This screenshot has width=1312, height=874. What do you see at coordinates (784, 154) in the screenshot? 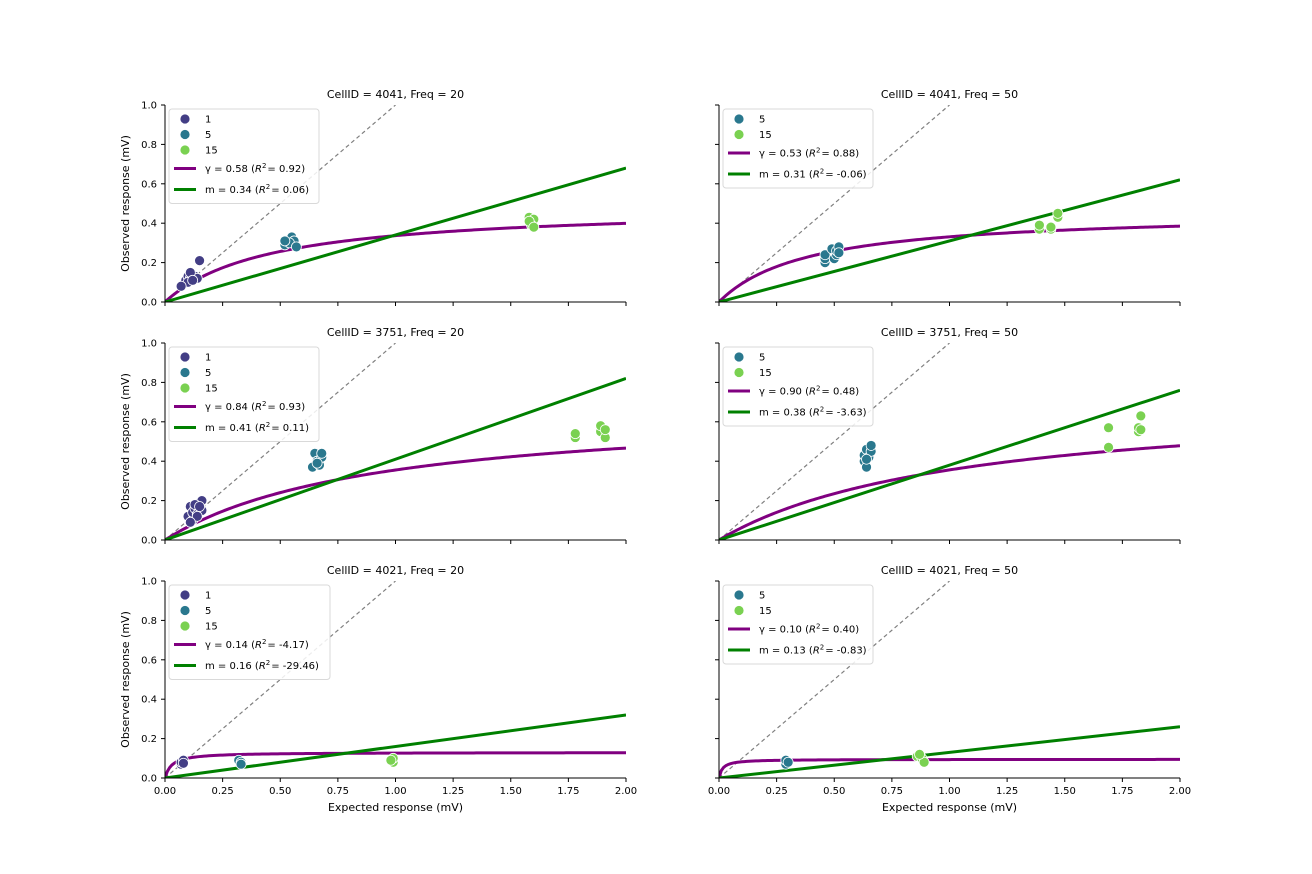
I see `legend-gamma-text: γ = 0.53 (` at bounding box center [784, 154].